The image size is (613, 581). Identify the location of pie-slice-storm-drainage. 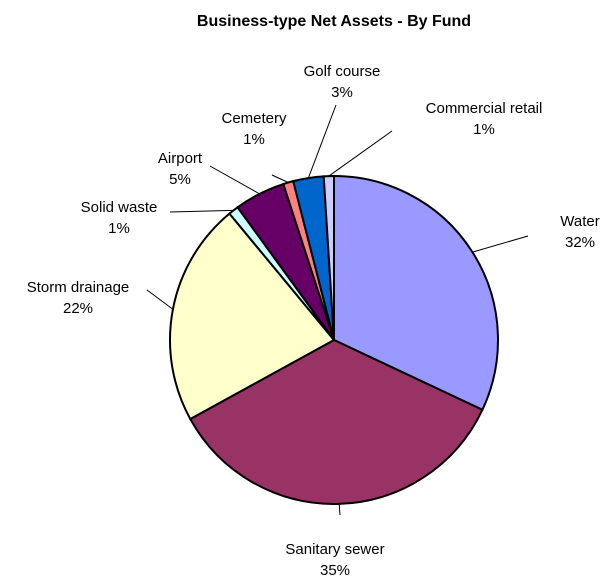
(252, 316).